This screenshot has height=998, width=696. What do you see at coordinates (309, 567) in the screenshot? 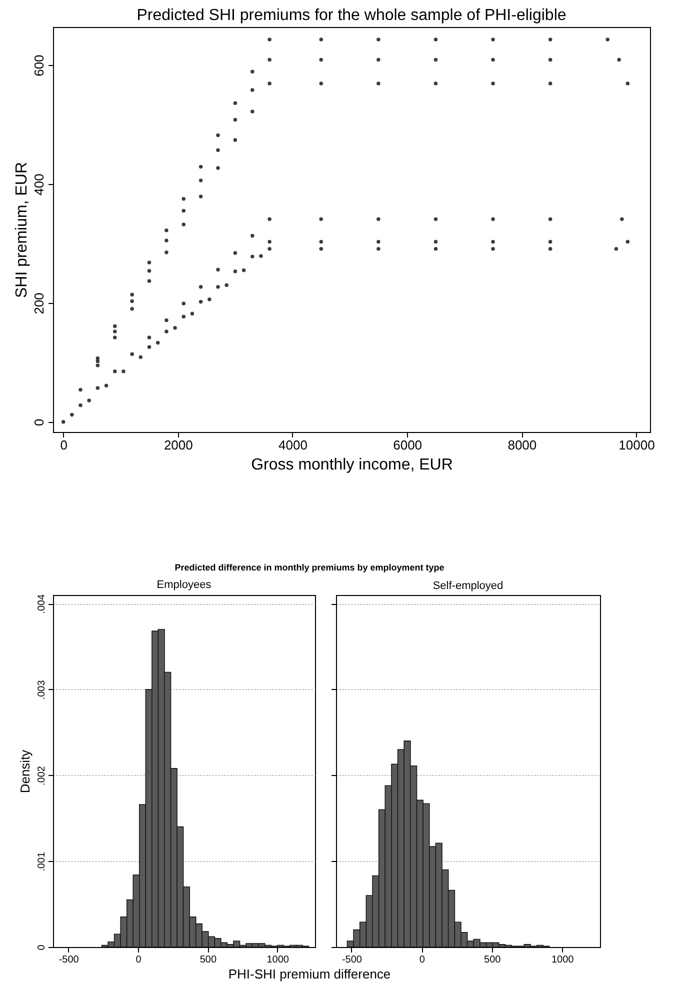
I see `chart-title: Predicted difference in monthly premiums by employment type` at bounding box center [309, 567].